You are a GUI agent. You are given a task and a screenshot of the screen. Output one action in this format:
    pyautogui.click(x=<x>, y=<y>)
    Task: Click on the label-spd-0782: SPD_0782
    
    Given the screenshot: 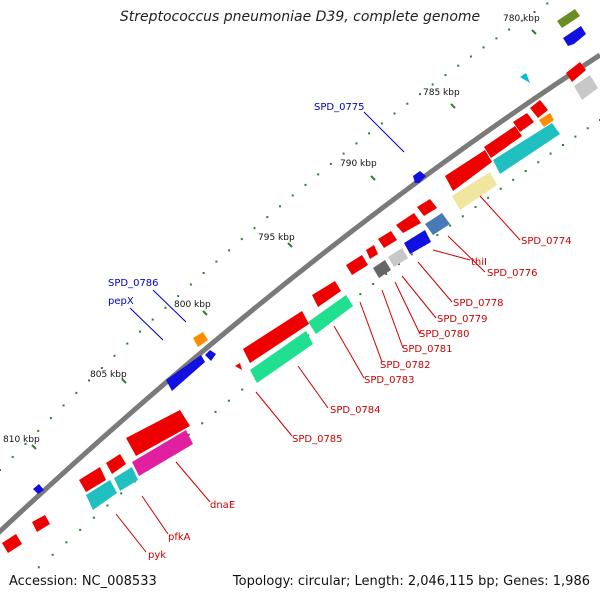 What is the action you would take?
    pyautogui.click(x=405, y=365)
    